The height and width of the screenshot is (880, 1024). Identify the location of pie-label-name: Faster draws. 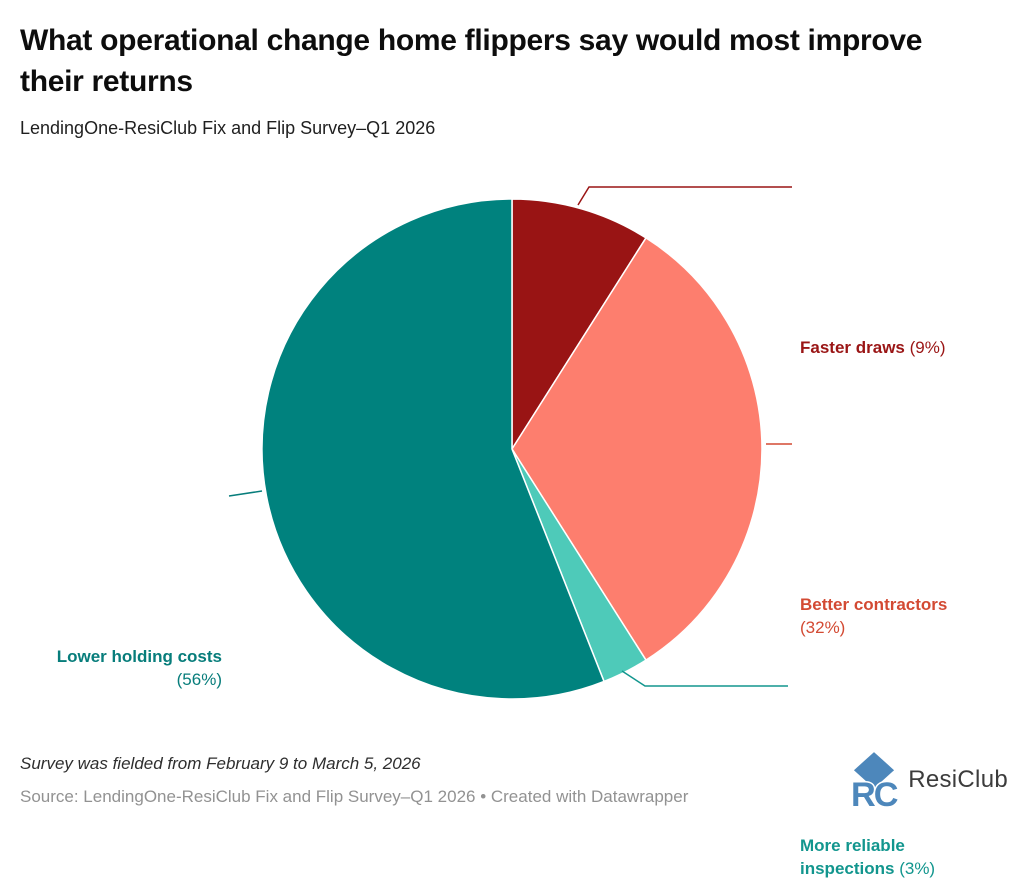
(852, 347).